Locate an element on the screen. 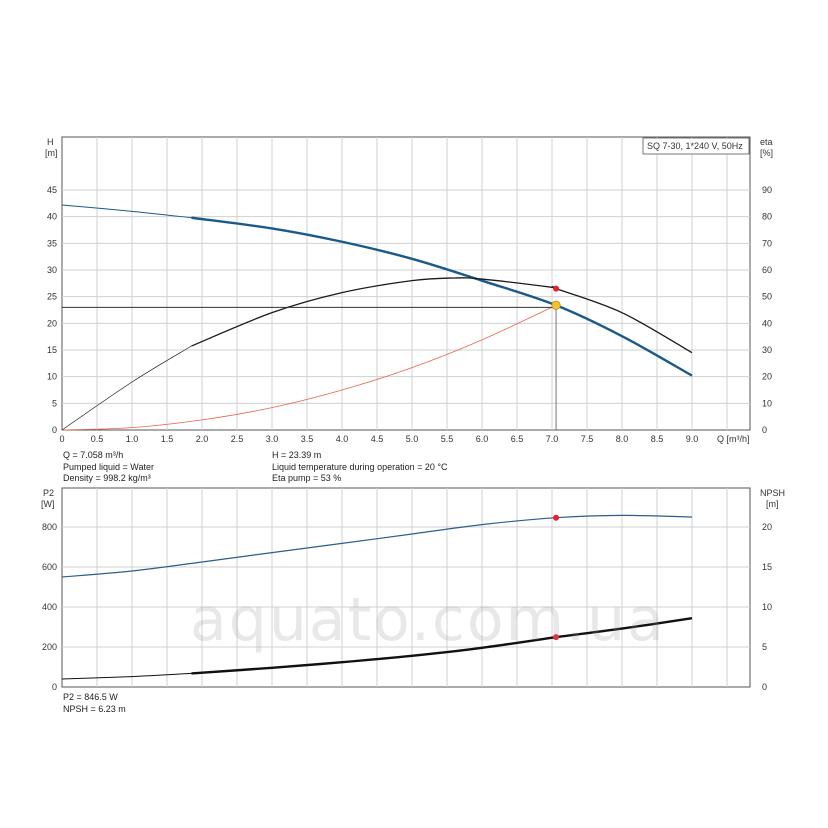 Image resolution: width=828 pixels, height=828 pixels. power-value: P2 = 846.5 W is located at coordinates (90, 697).